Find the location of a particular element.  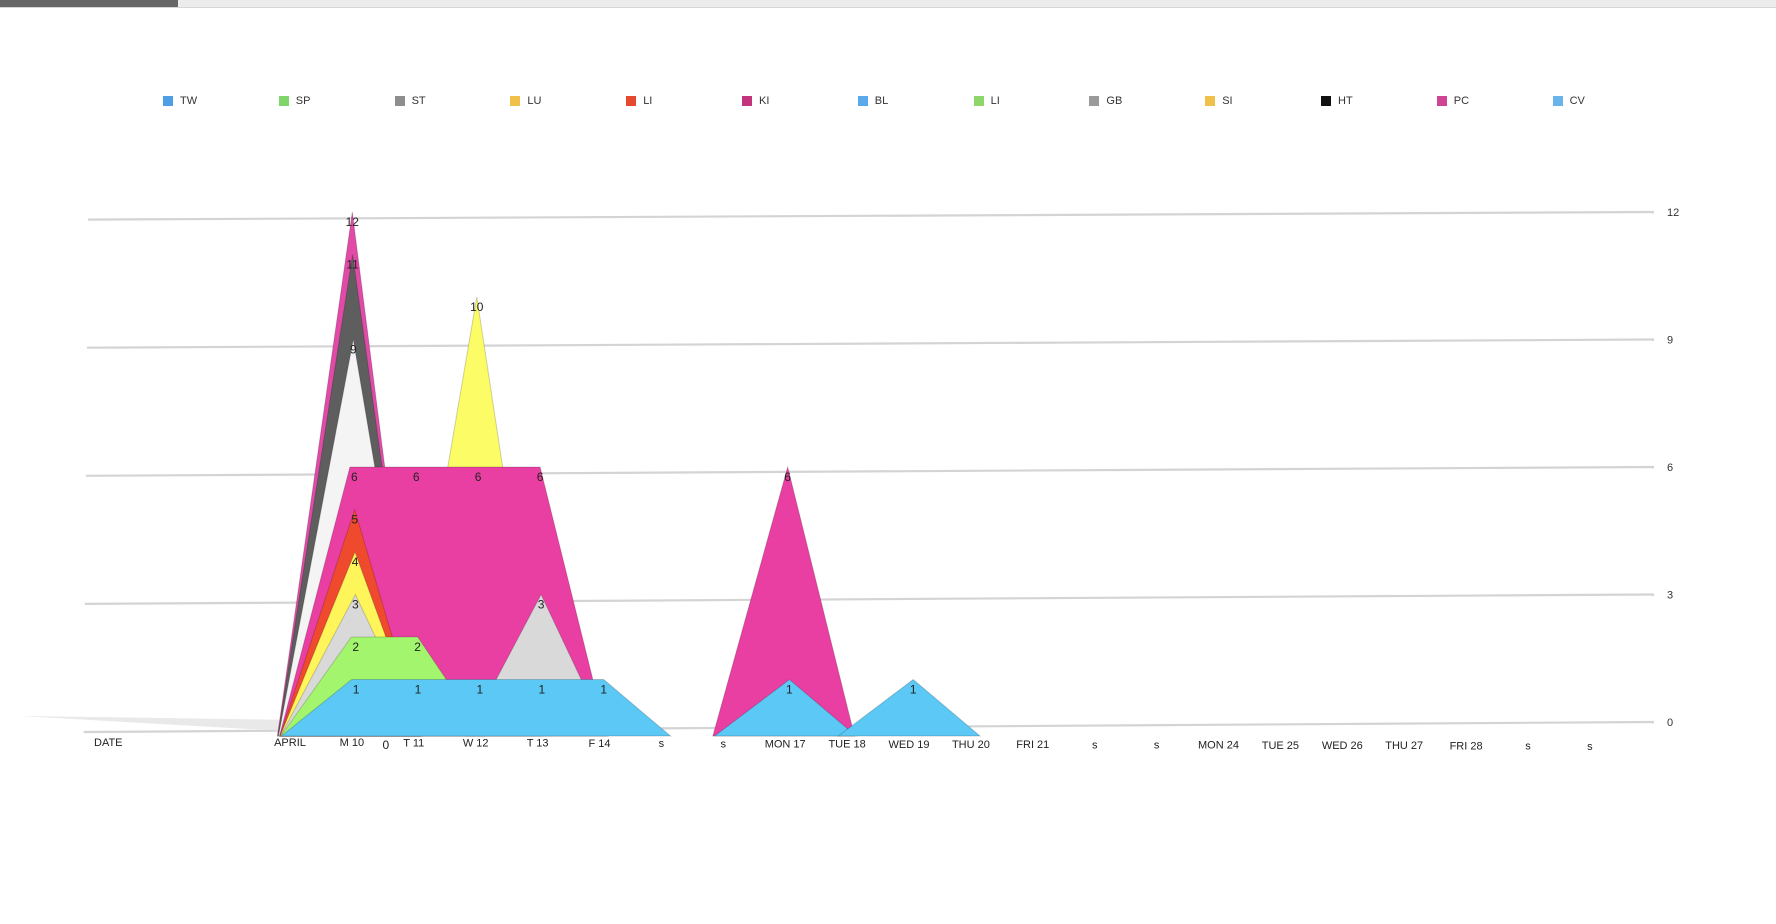

data-label: 5 is located at coordinates (354, 520).